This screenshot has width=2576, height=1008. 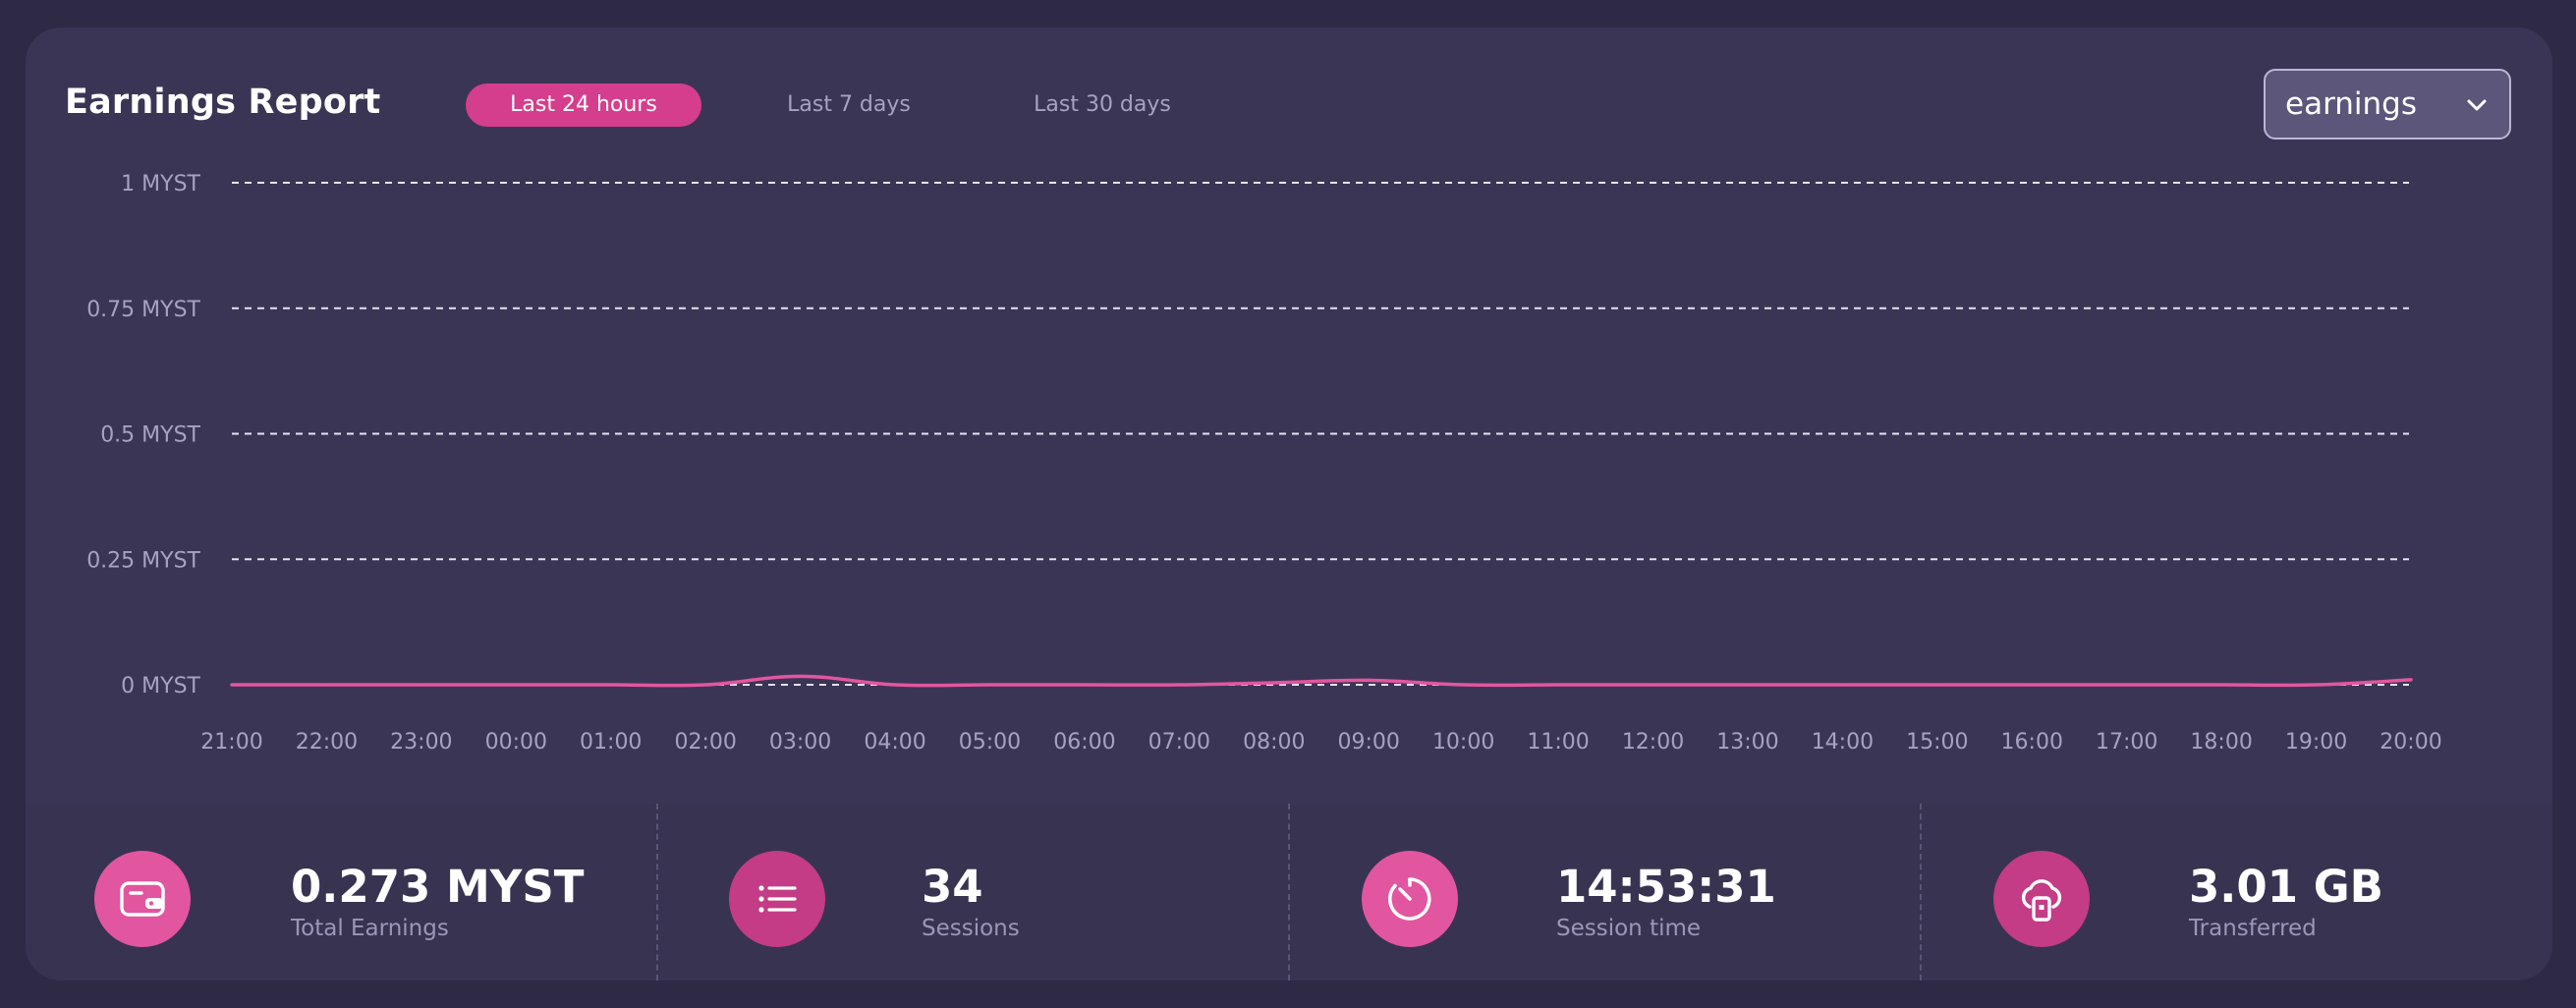 What do you see at coordinates (971, 928) in the screenshot?
I see `sessions-label: Sessions` at bounding box center [971, 928].